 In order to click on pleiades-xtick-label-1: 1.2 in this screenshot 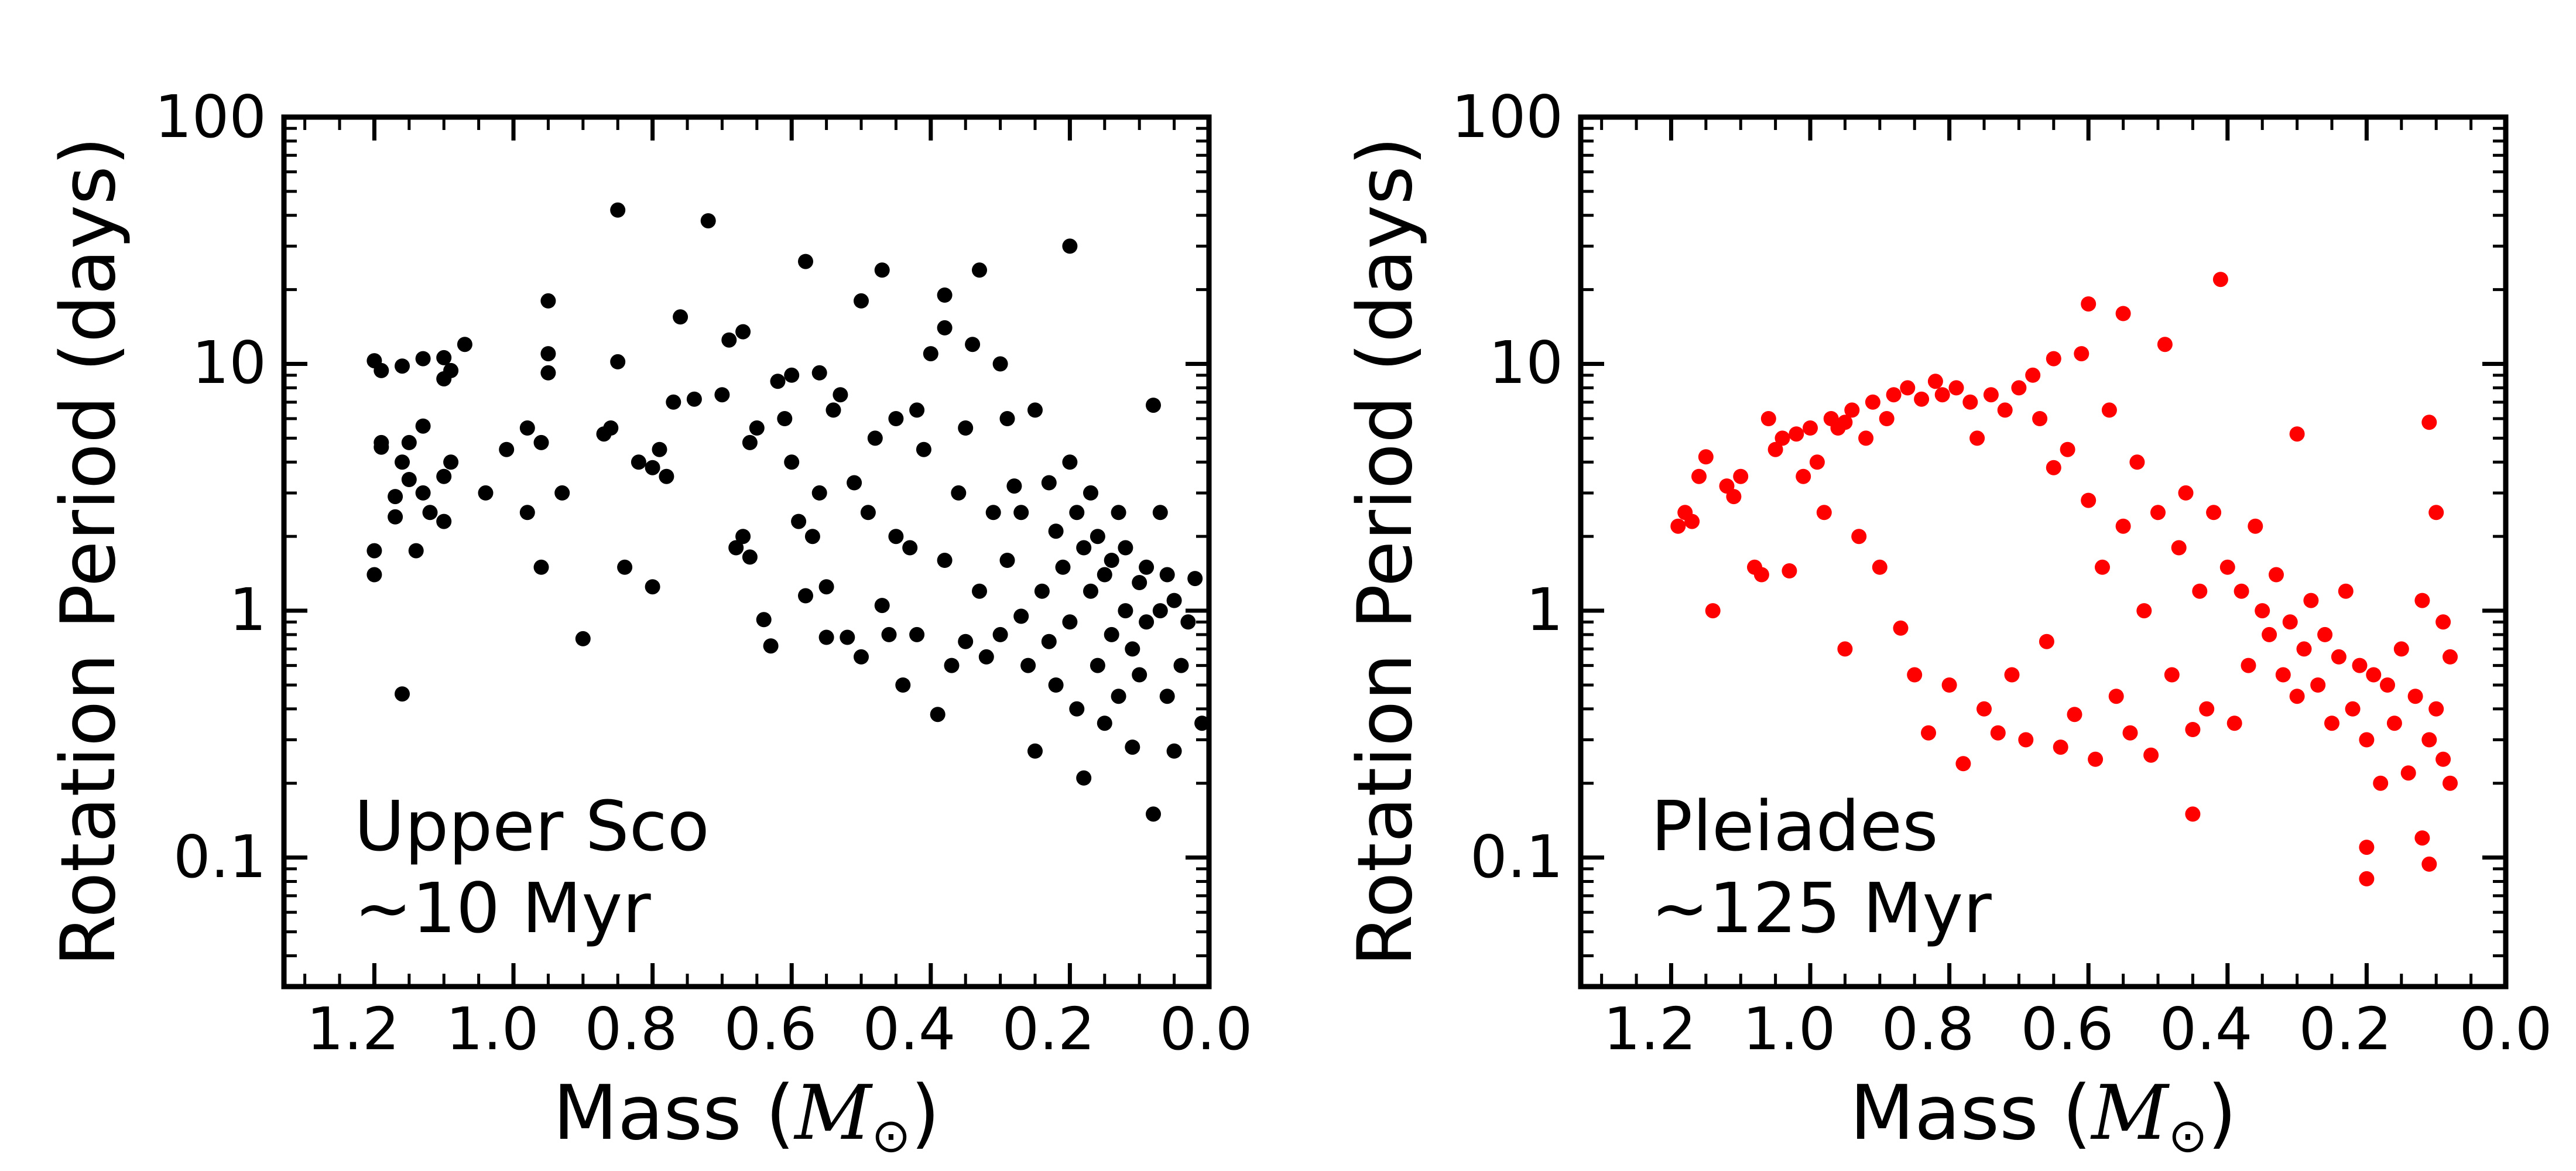, I will do `click(1649, 1029)`.